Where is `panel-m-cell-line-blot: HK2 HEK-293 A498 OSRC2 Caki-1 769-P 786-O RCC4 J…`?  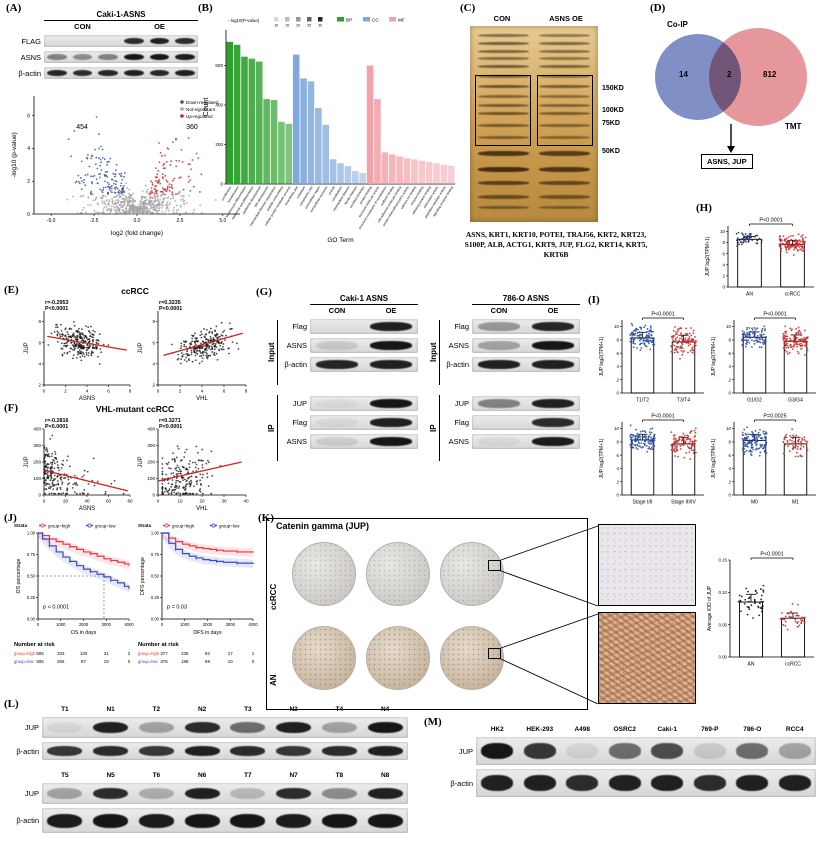
panel-m-cell-line-blot: HK2 HEK-293 A498 OSRC2 Caki-1 769-P 786-O RCC4 J… is located at coordinates (626, 772).